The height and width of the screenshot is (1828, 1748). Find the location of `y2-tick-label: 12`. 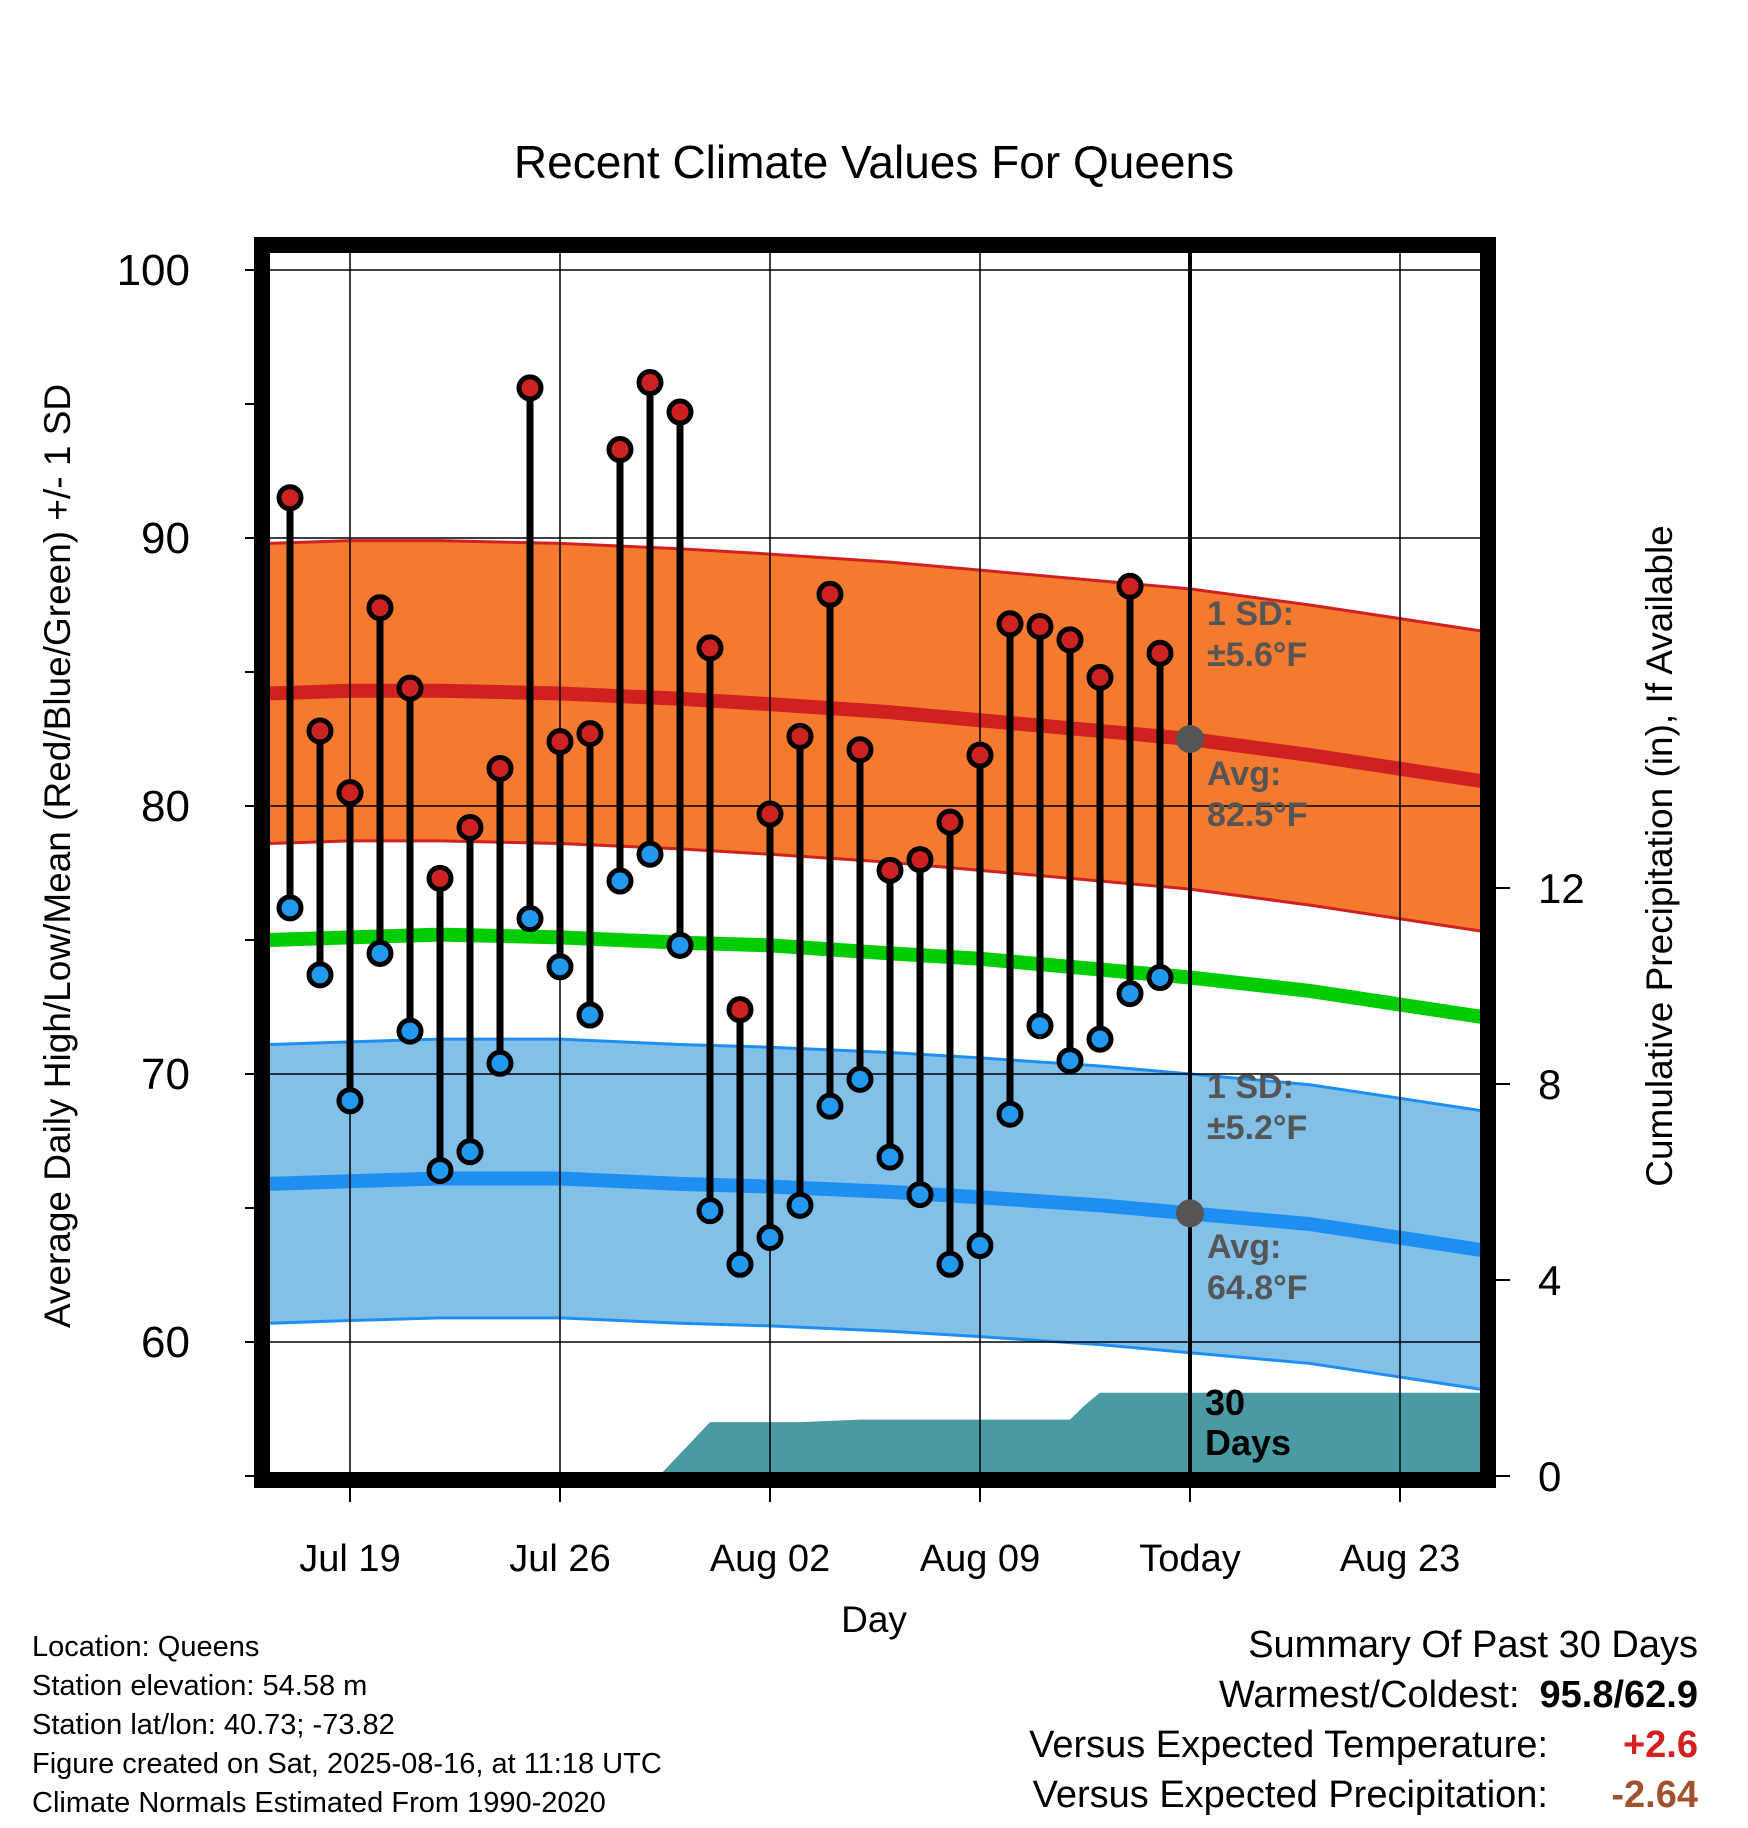

y2-tick-label: 12 is located at coordinates (1561, 888).